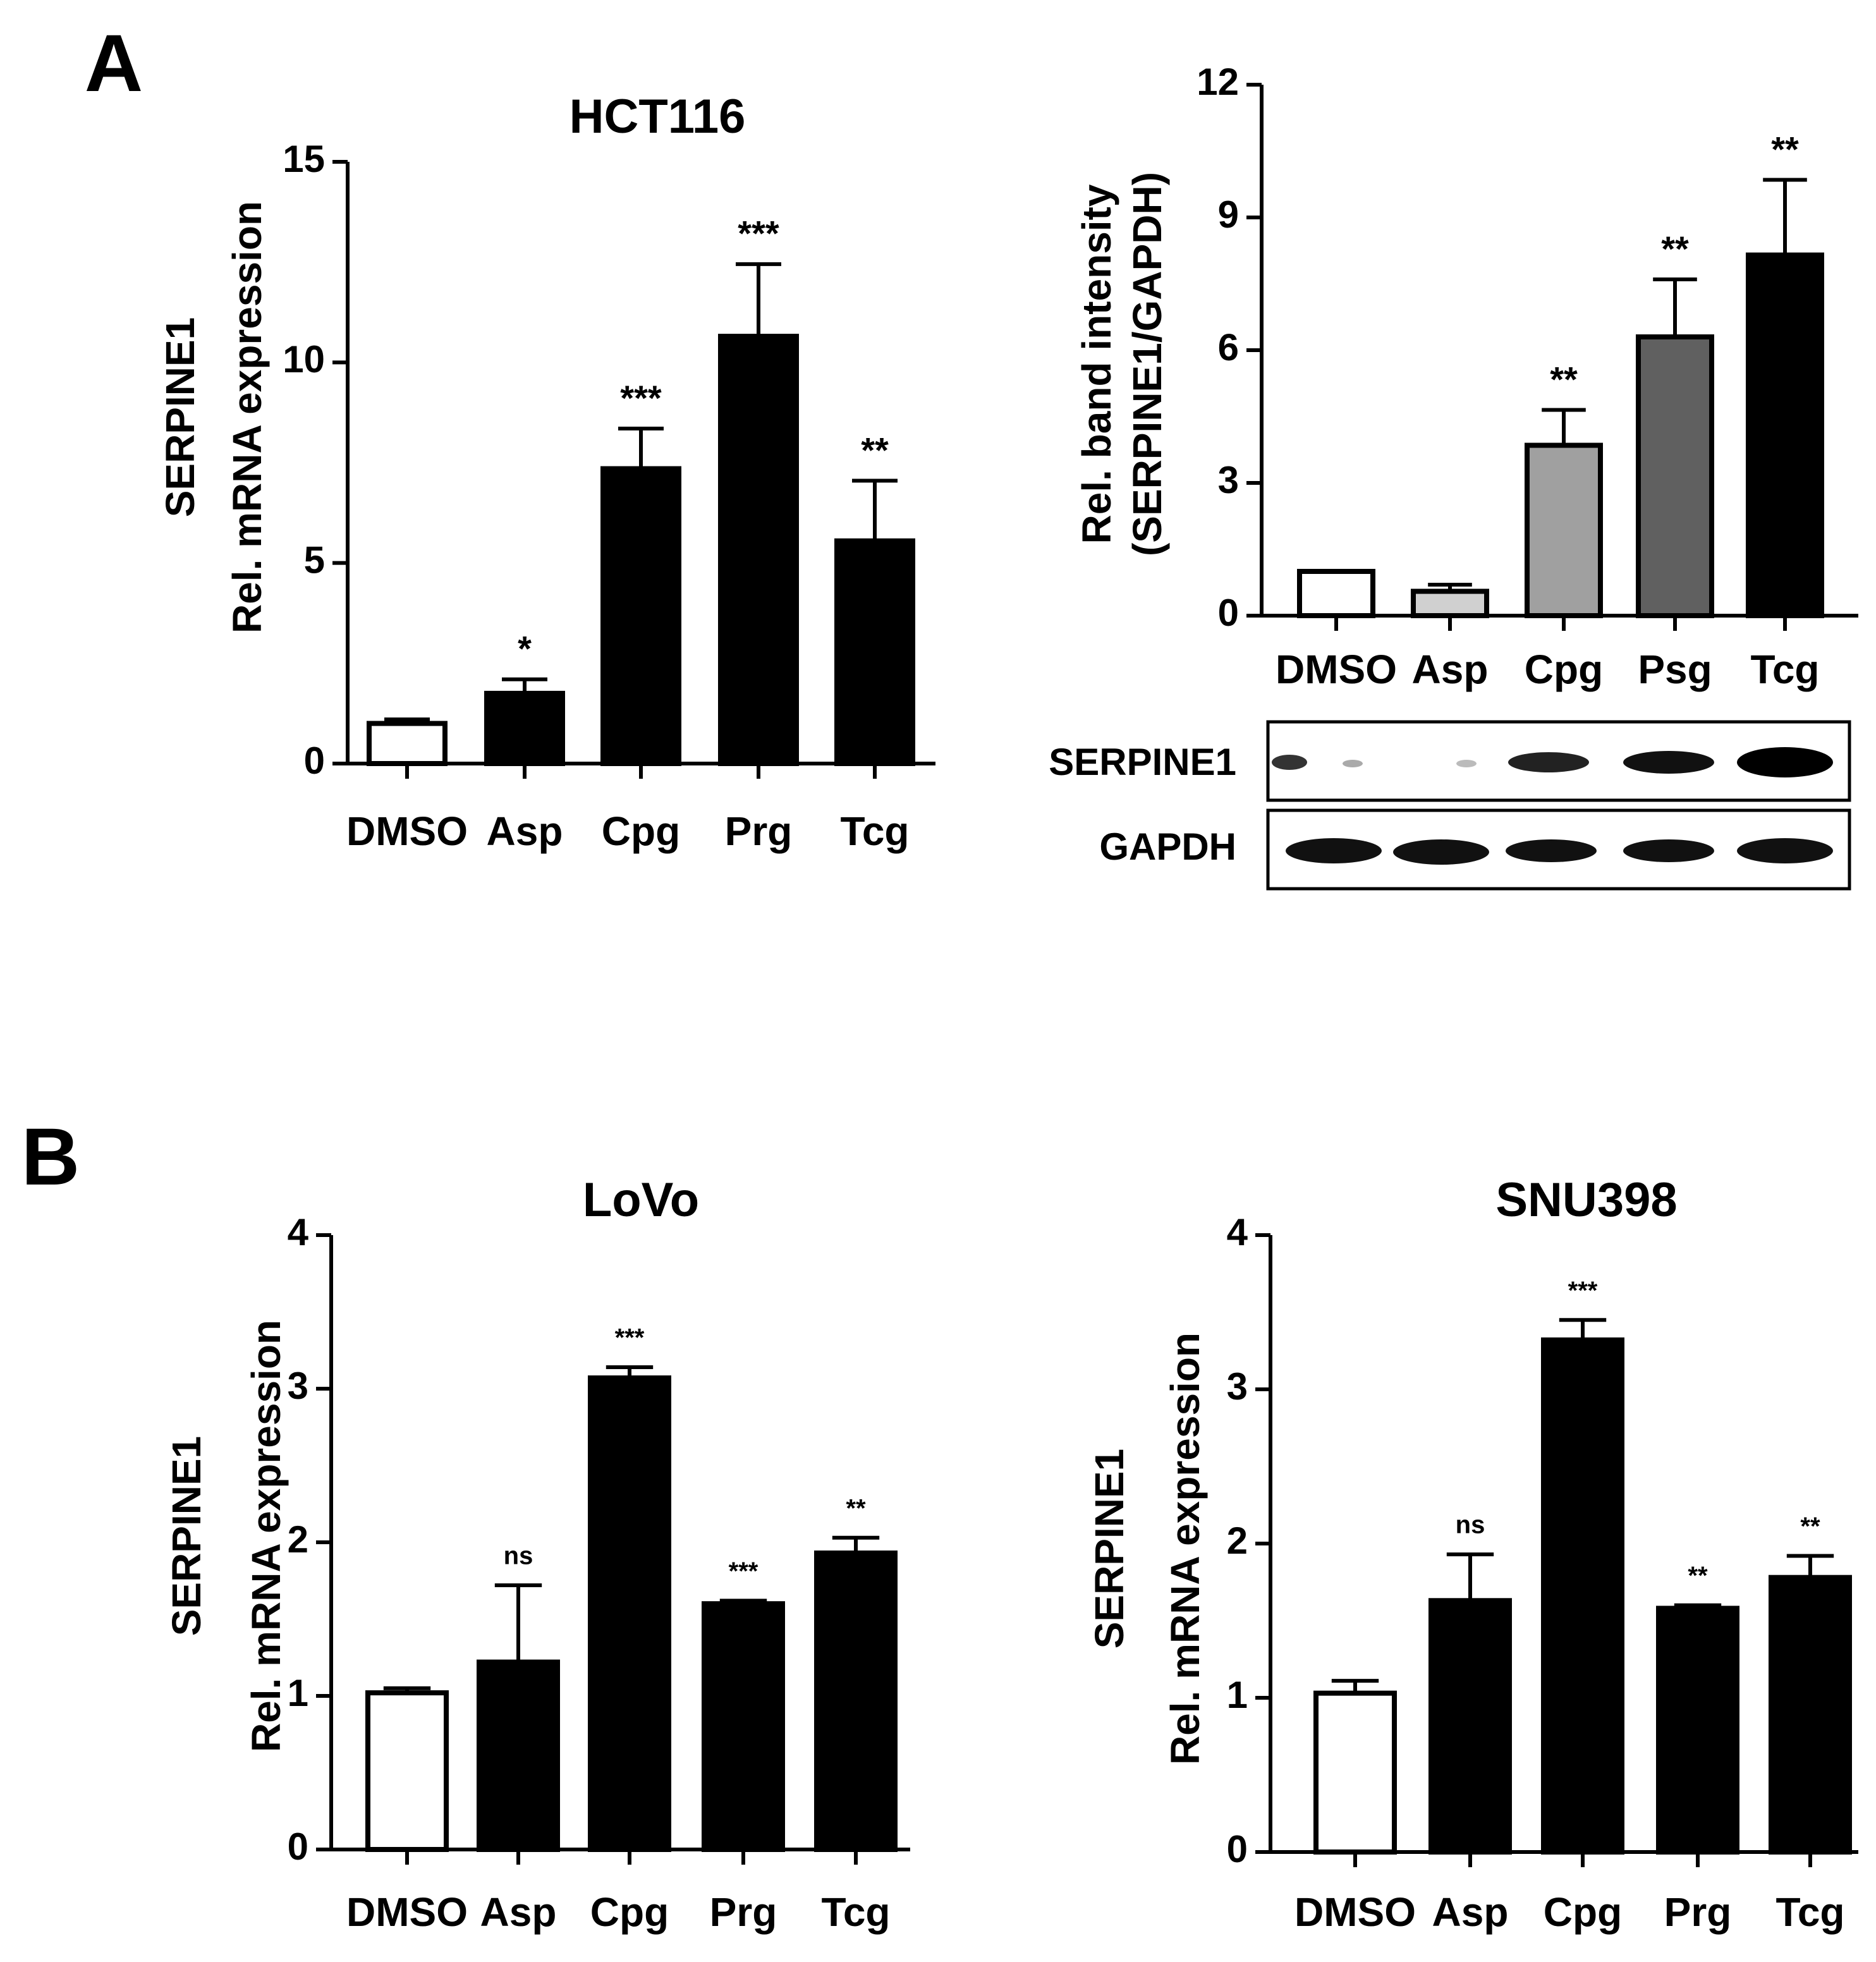  I want to click on y-tick-label: 12, so click(1218, 82).